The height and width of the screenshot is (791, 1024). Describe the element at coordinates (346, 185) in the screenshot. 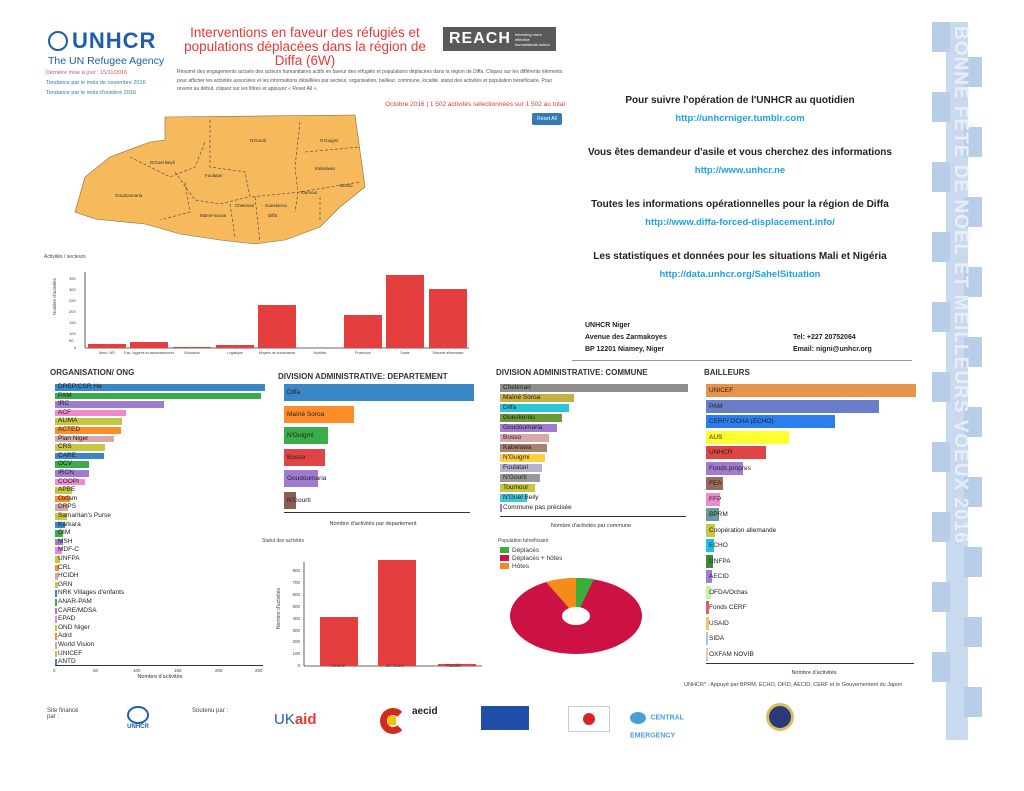

I see `map-label-bosso: Bosso` at that location.